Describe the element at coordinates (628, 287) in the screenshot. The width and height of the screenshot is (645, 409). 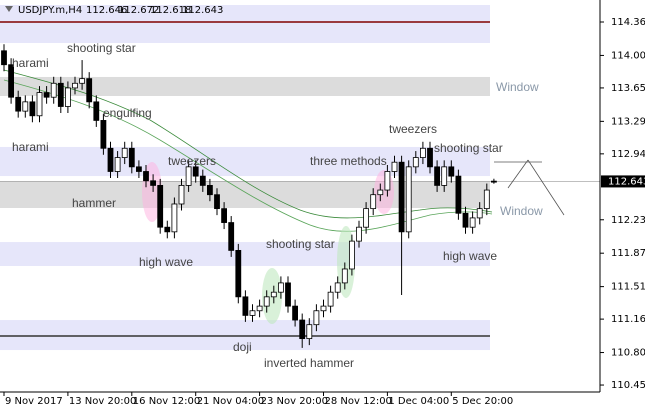
I see `y-tick-label: 111.510` at that location.